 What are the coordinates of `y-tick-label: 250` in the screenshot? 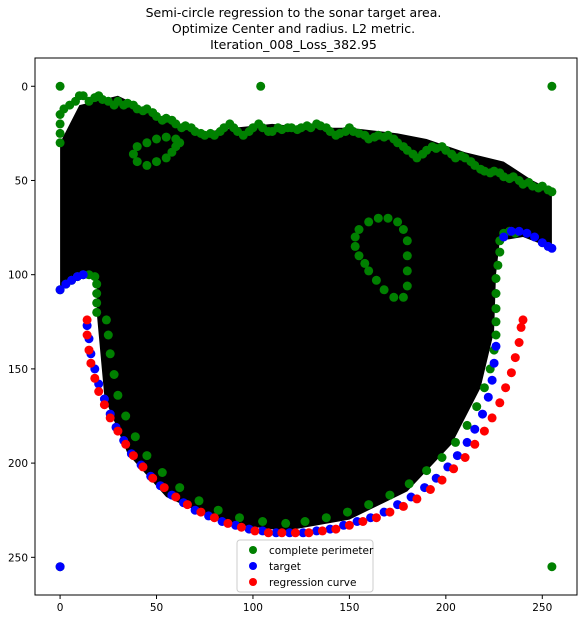 It's located at (18, 558).